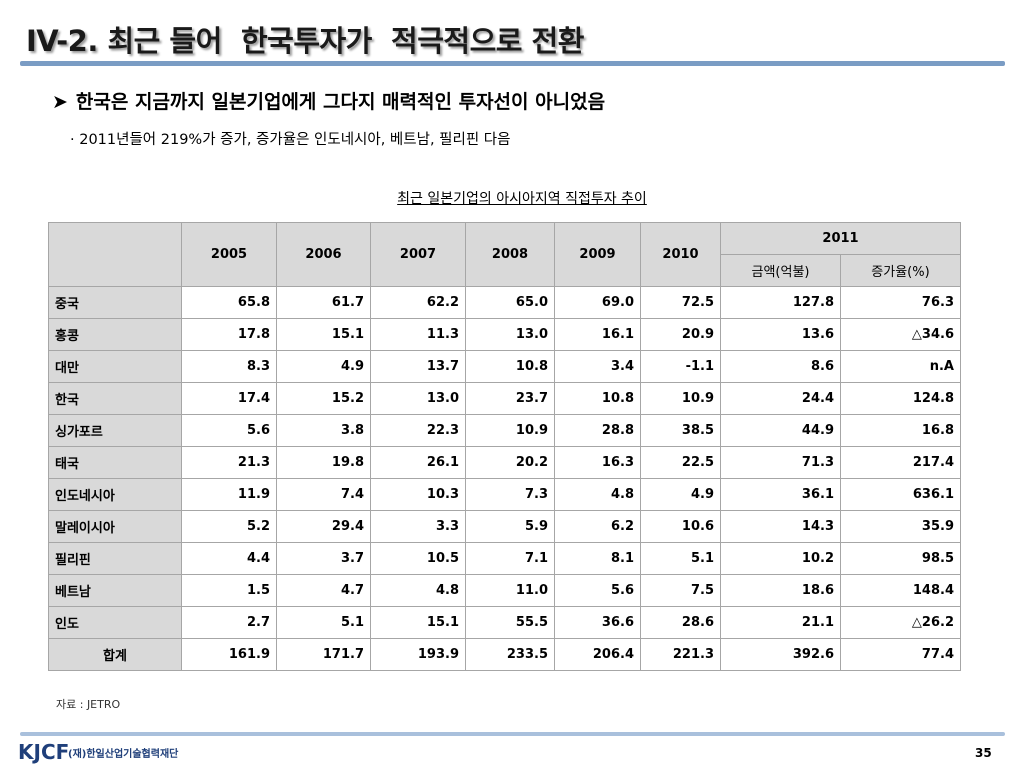  I want to click on value-cell: 392.6, so click(780, 654).